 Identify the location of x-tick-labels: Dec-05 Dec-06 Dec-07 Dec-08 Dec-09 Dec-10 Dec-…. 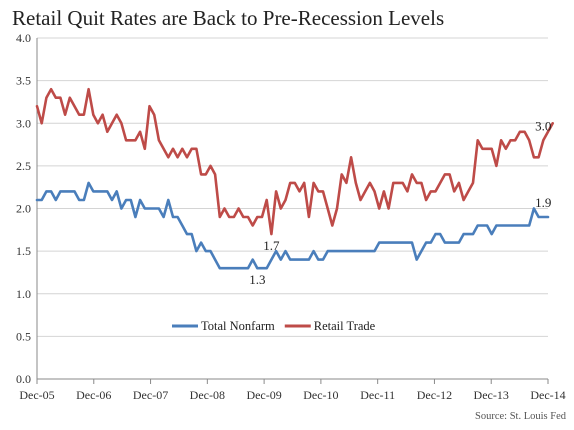
(292, 395).